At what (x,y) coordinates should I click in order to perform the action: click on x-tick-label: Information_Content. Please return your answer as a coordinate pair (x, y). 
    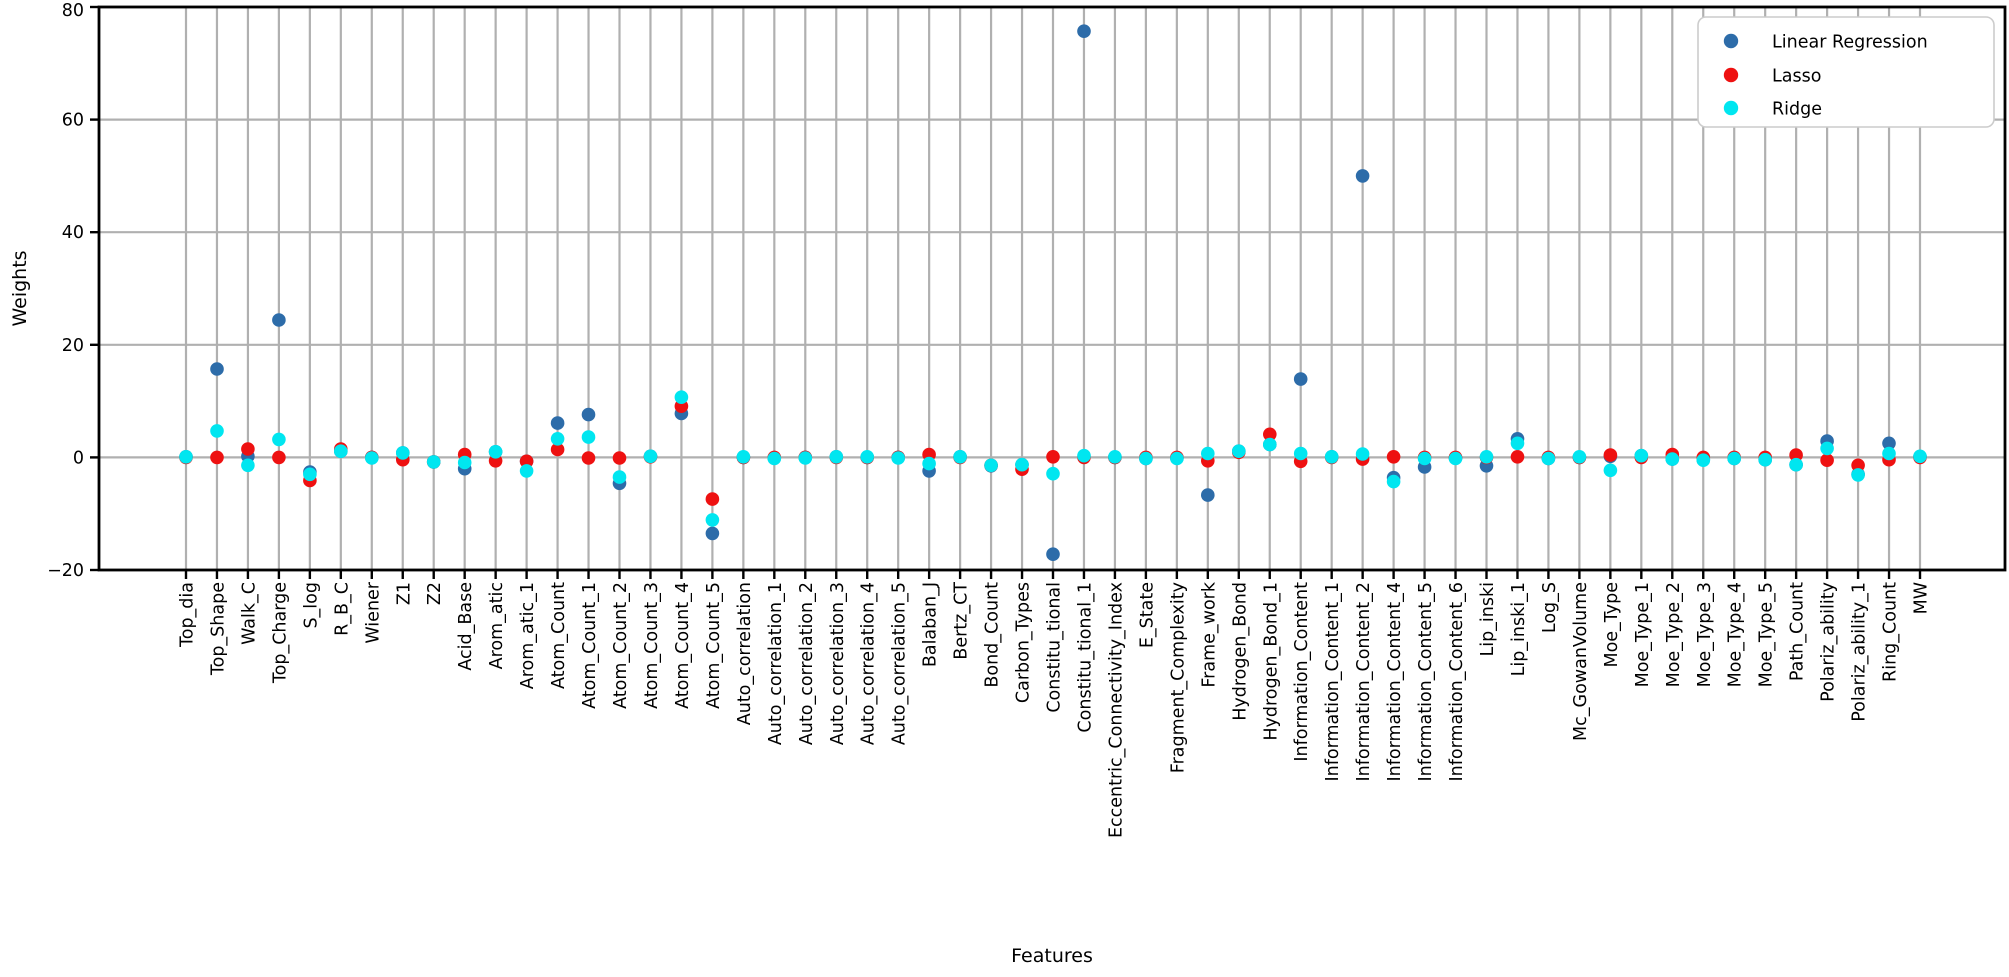
    Looking at the image, I should click on (1302, 672).